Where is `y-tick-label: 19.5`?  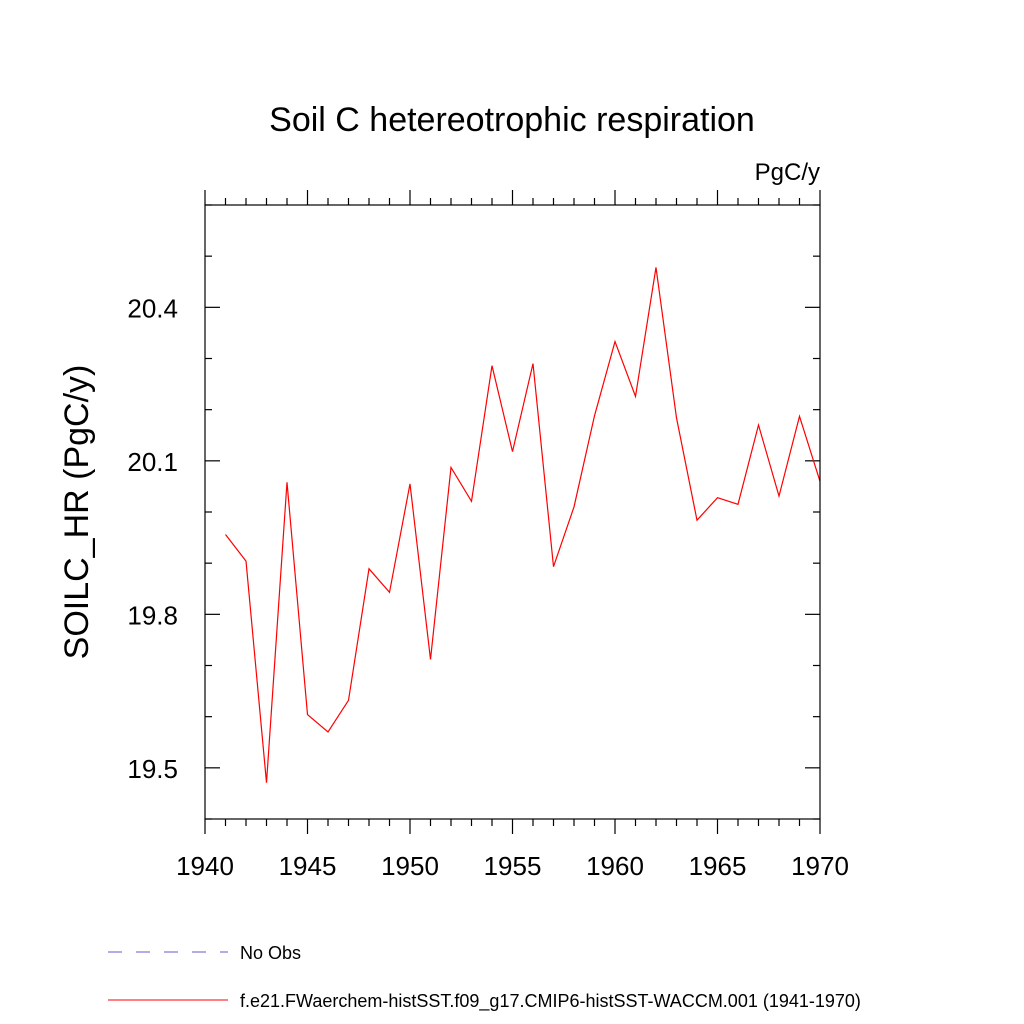
y-tick-label: 19.5 is located at coordinates (152, 769).